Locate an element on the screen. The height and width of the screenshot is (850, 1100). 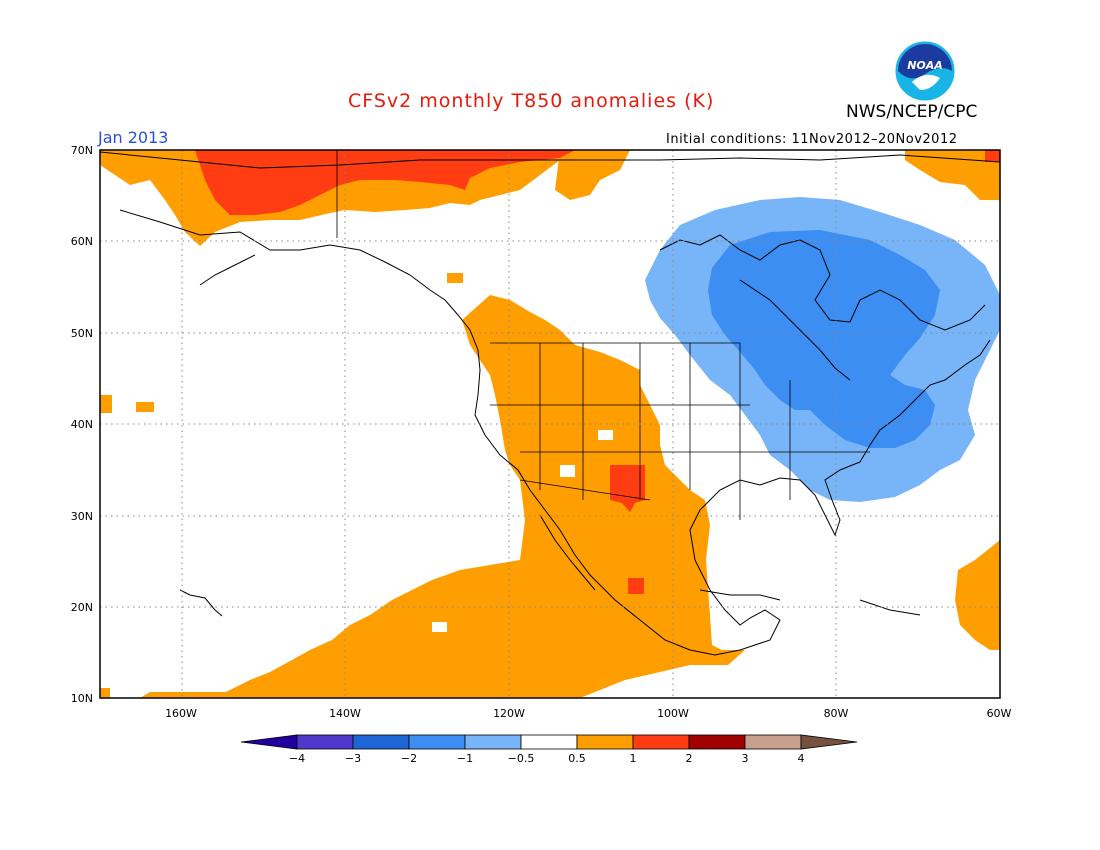
chart-title: CFSv2 monthly T850 anomalies (K) is located at coordinates (531, 101).